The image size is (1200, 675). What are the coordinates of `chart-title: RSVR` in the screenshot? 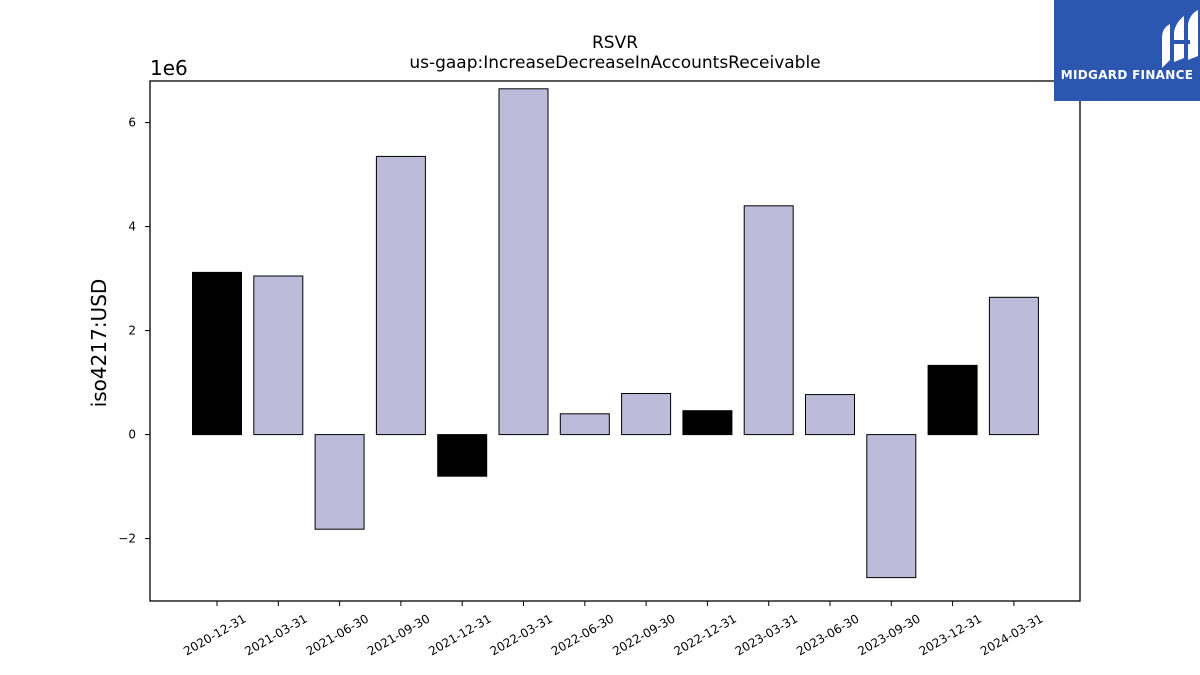 It's located at (615, 43).